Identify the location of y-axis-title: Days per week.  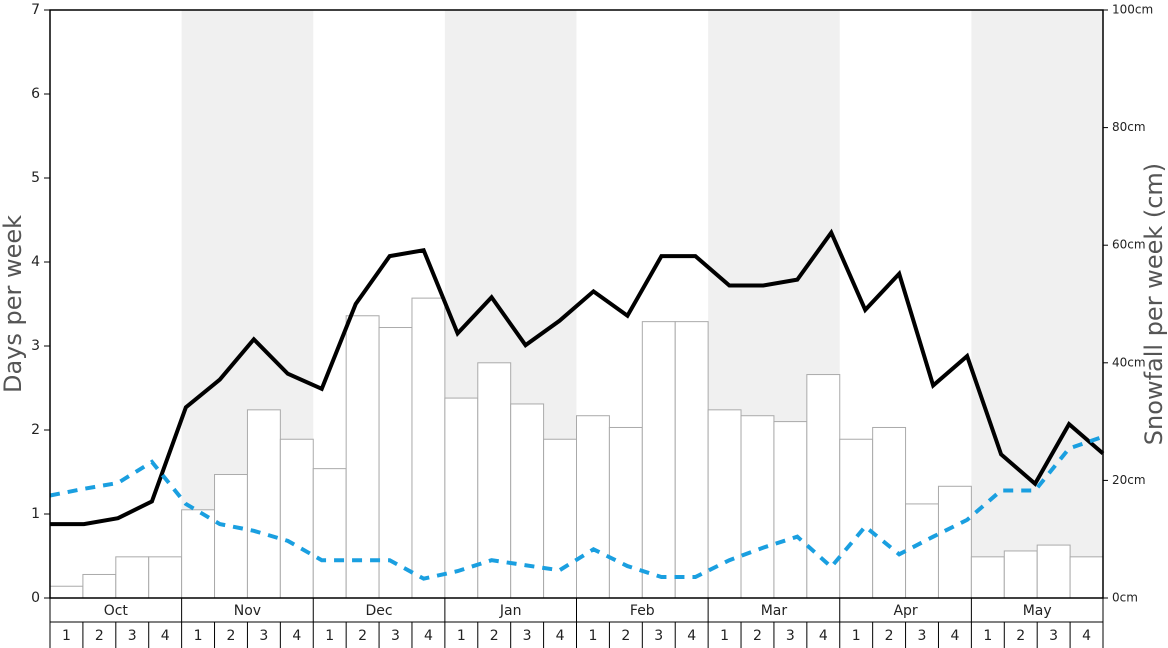
(13, 304).